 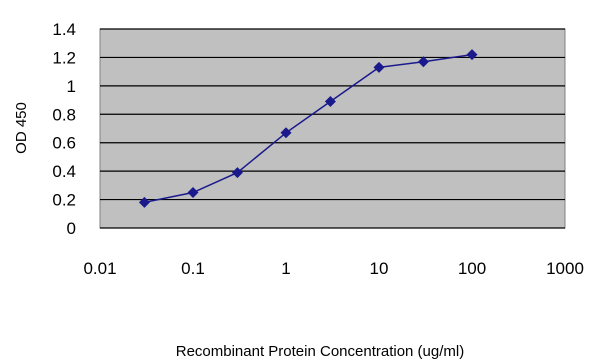 What do you see at coordinates (379, 268) in the screenshot?
I see `x-tick-label: 10` at bounding box center [379, 268].